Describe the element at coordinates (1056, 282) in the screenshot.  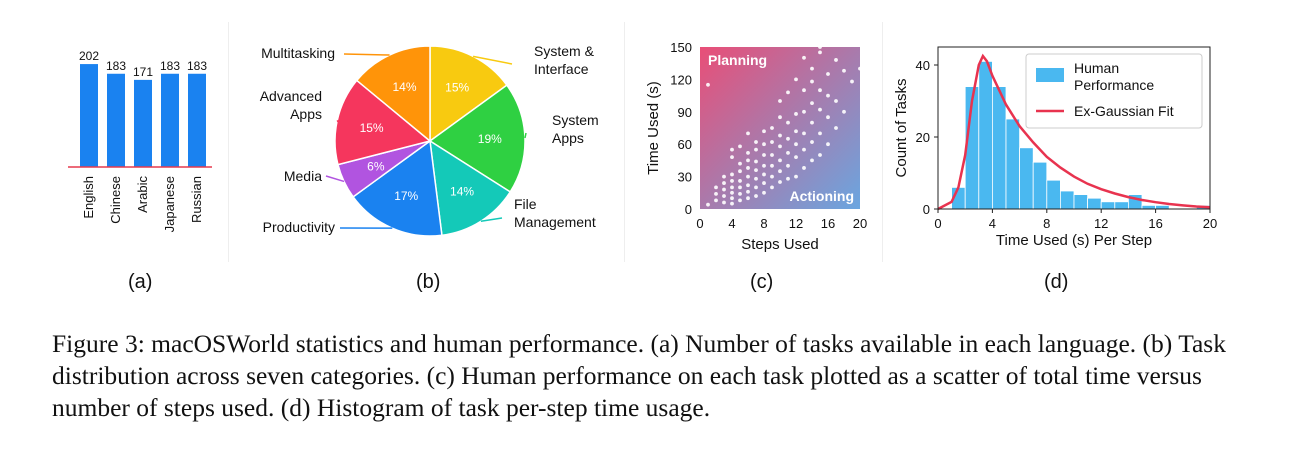
I see `panel-d-label: (d)` at that location.